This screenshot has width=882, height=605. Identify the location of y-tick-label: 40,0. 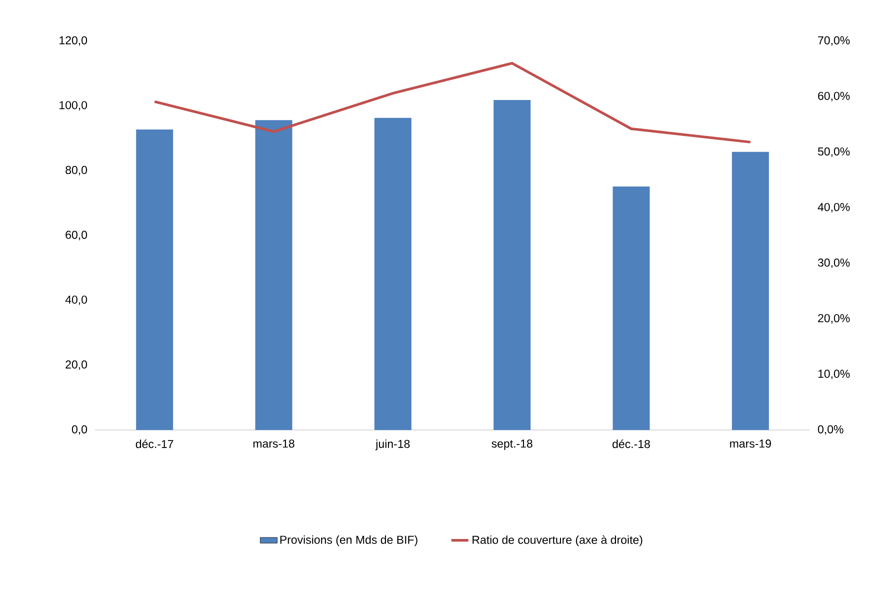
(76, 301).